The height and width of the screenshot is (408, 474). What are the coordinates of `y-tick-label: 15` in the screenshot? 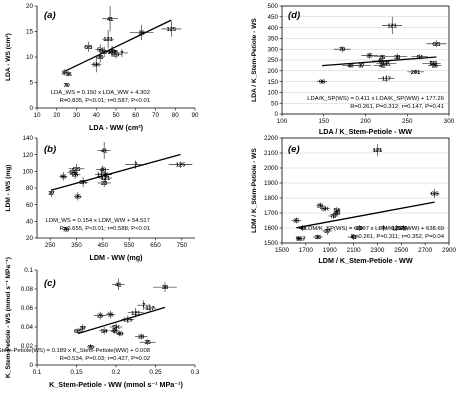 It's located at (30, 32).